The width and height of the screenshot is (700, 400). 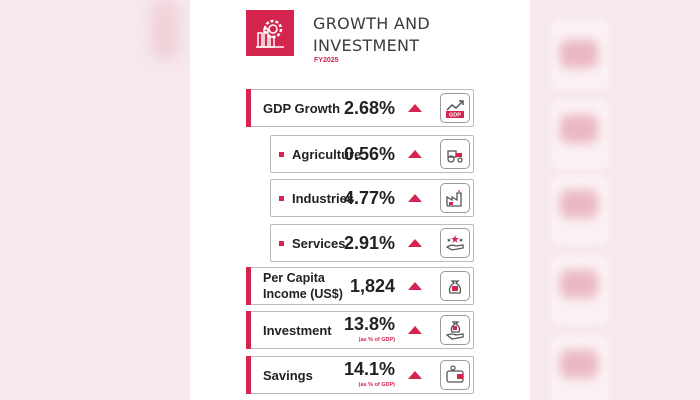 I want to click on stat-label-wrap: Per Capita Income (US$), so click(x=303, y=286).